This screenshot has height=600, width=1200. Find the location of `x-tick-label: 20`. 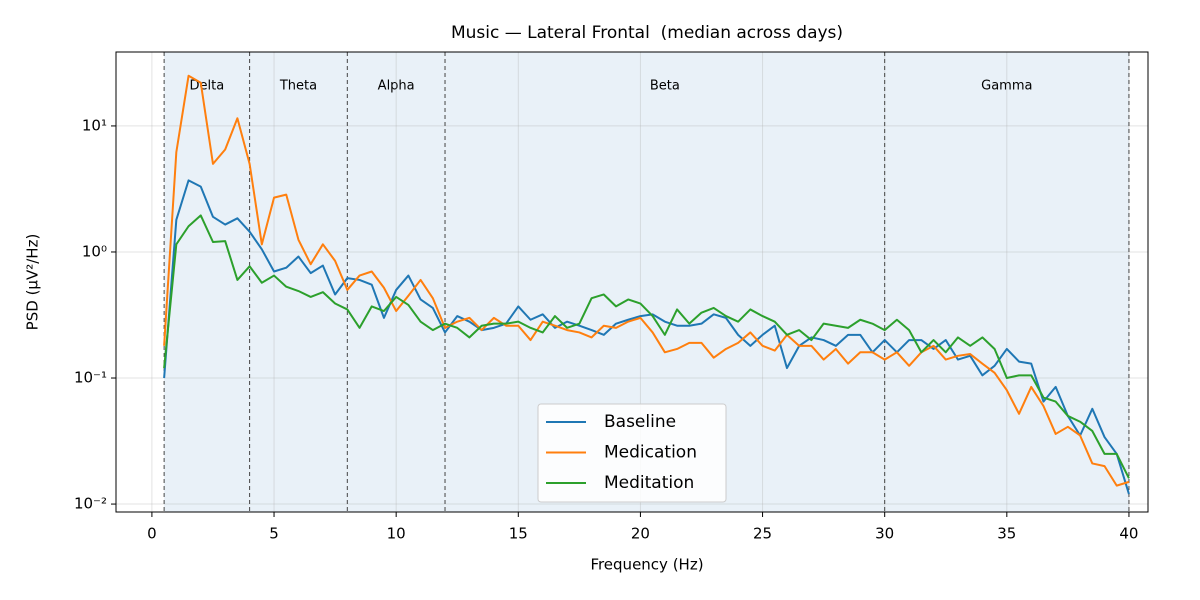

x-tick-label: 20 is located at coordinates (640, 534).